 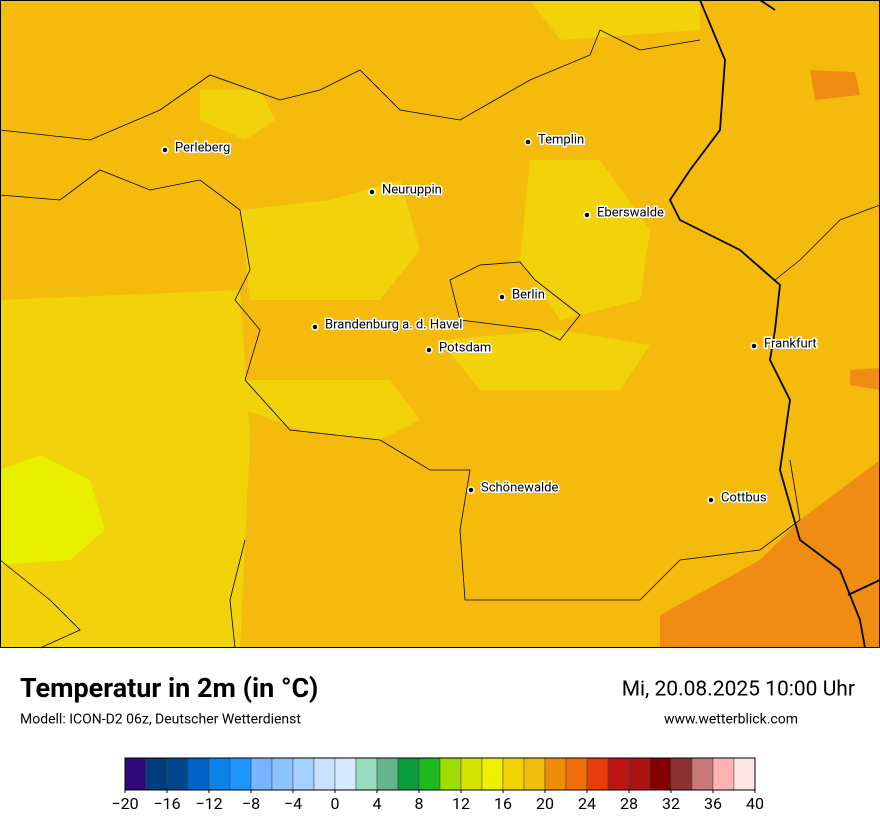 I want to click on colorbar-tick-label: −16, so click(x=166, y=803).